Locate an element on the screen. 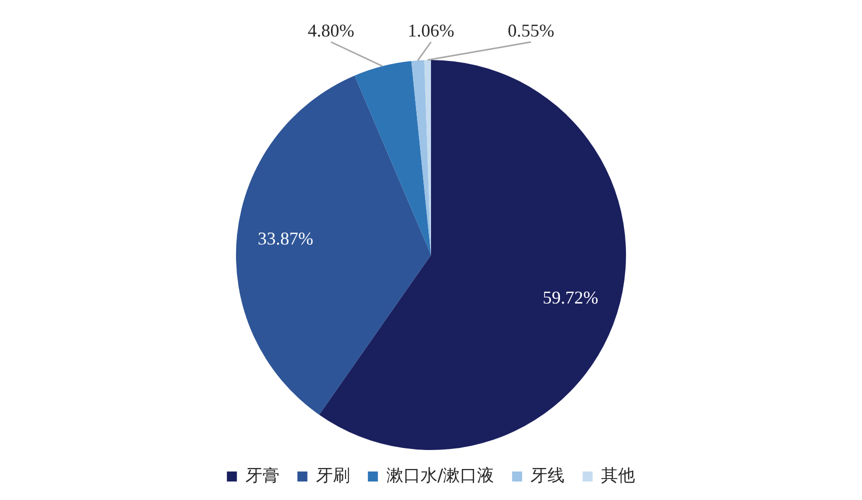 The width and height of the screenshot is (862, 500). legend-label: 牙膏 is located at coordinates (262, 476).